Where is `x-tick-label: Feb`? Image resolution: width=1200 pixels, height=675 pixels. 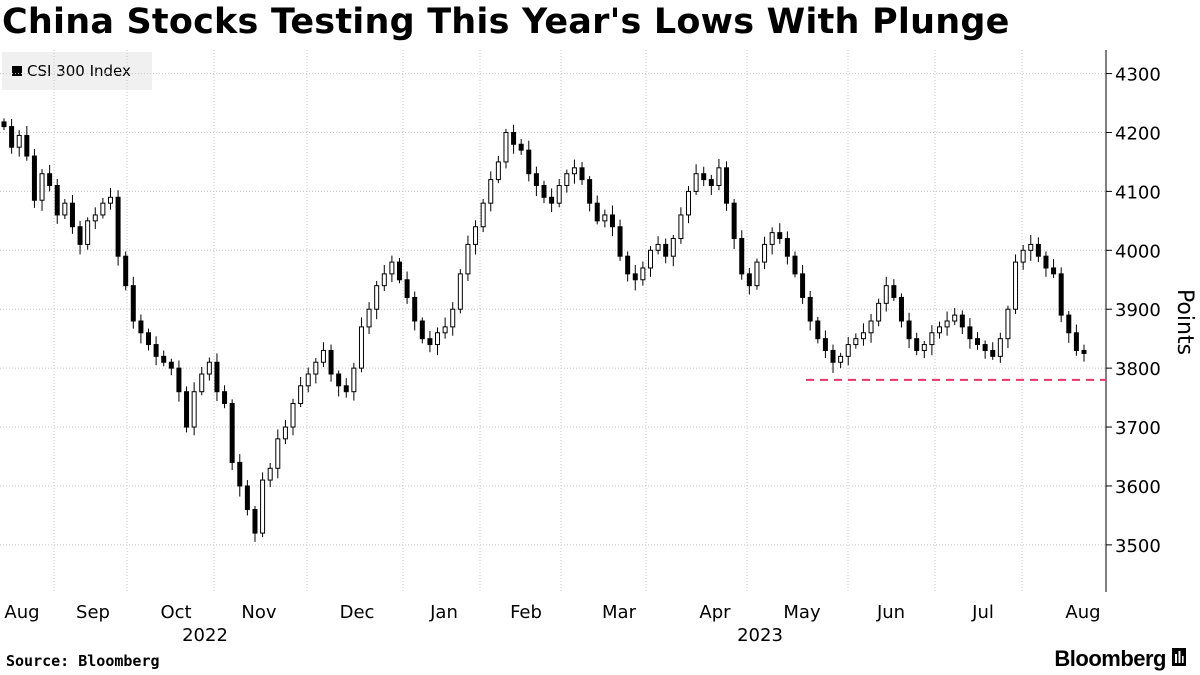
x-tick-label: Feb is located at coordinates (526, 612).